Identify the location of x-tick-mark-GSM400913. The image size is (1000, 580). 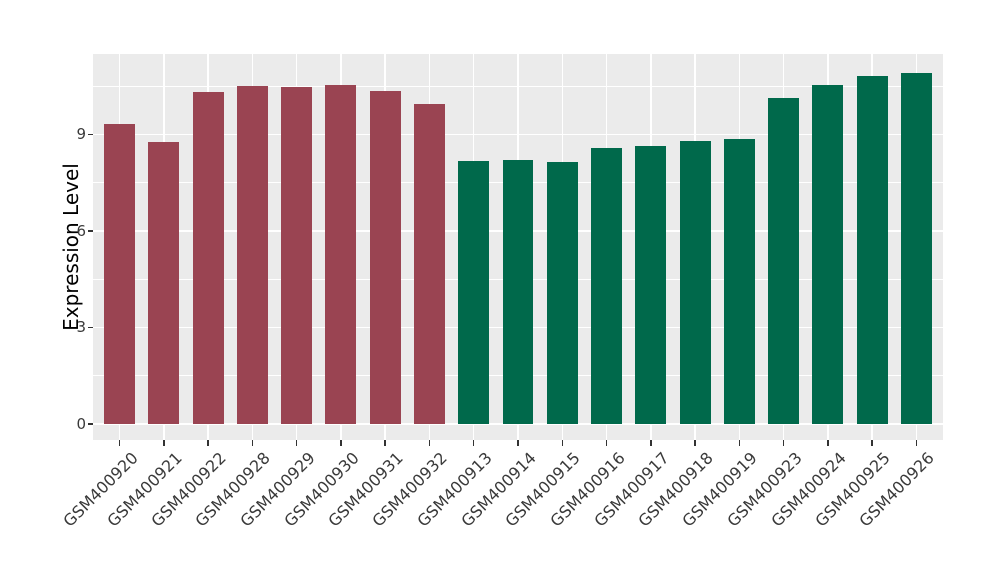
(473, 443).